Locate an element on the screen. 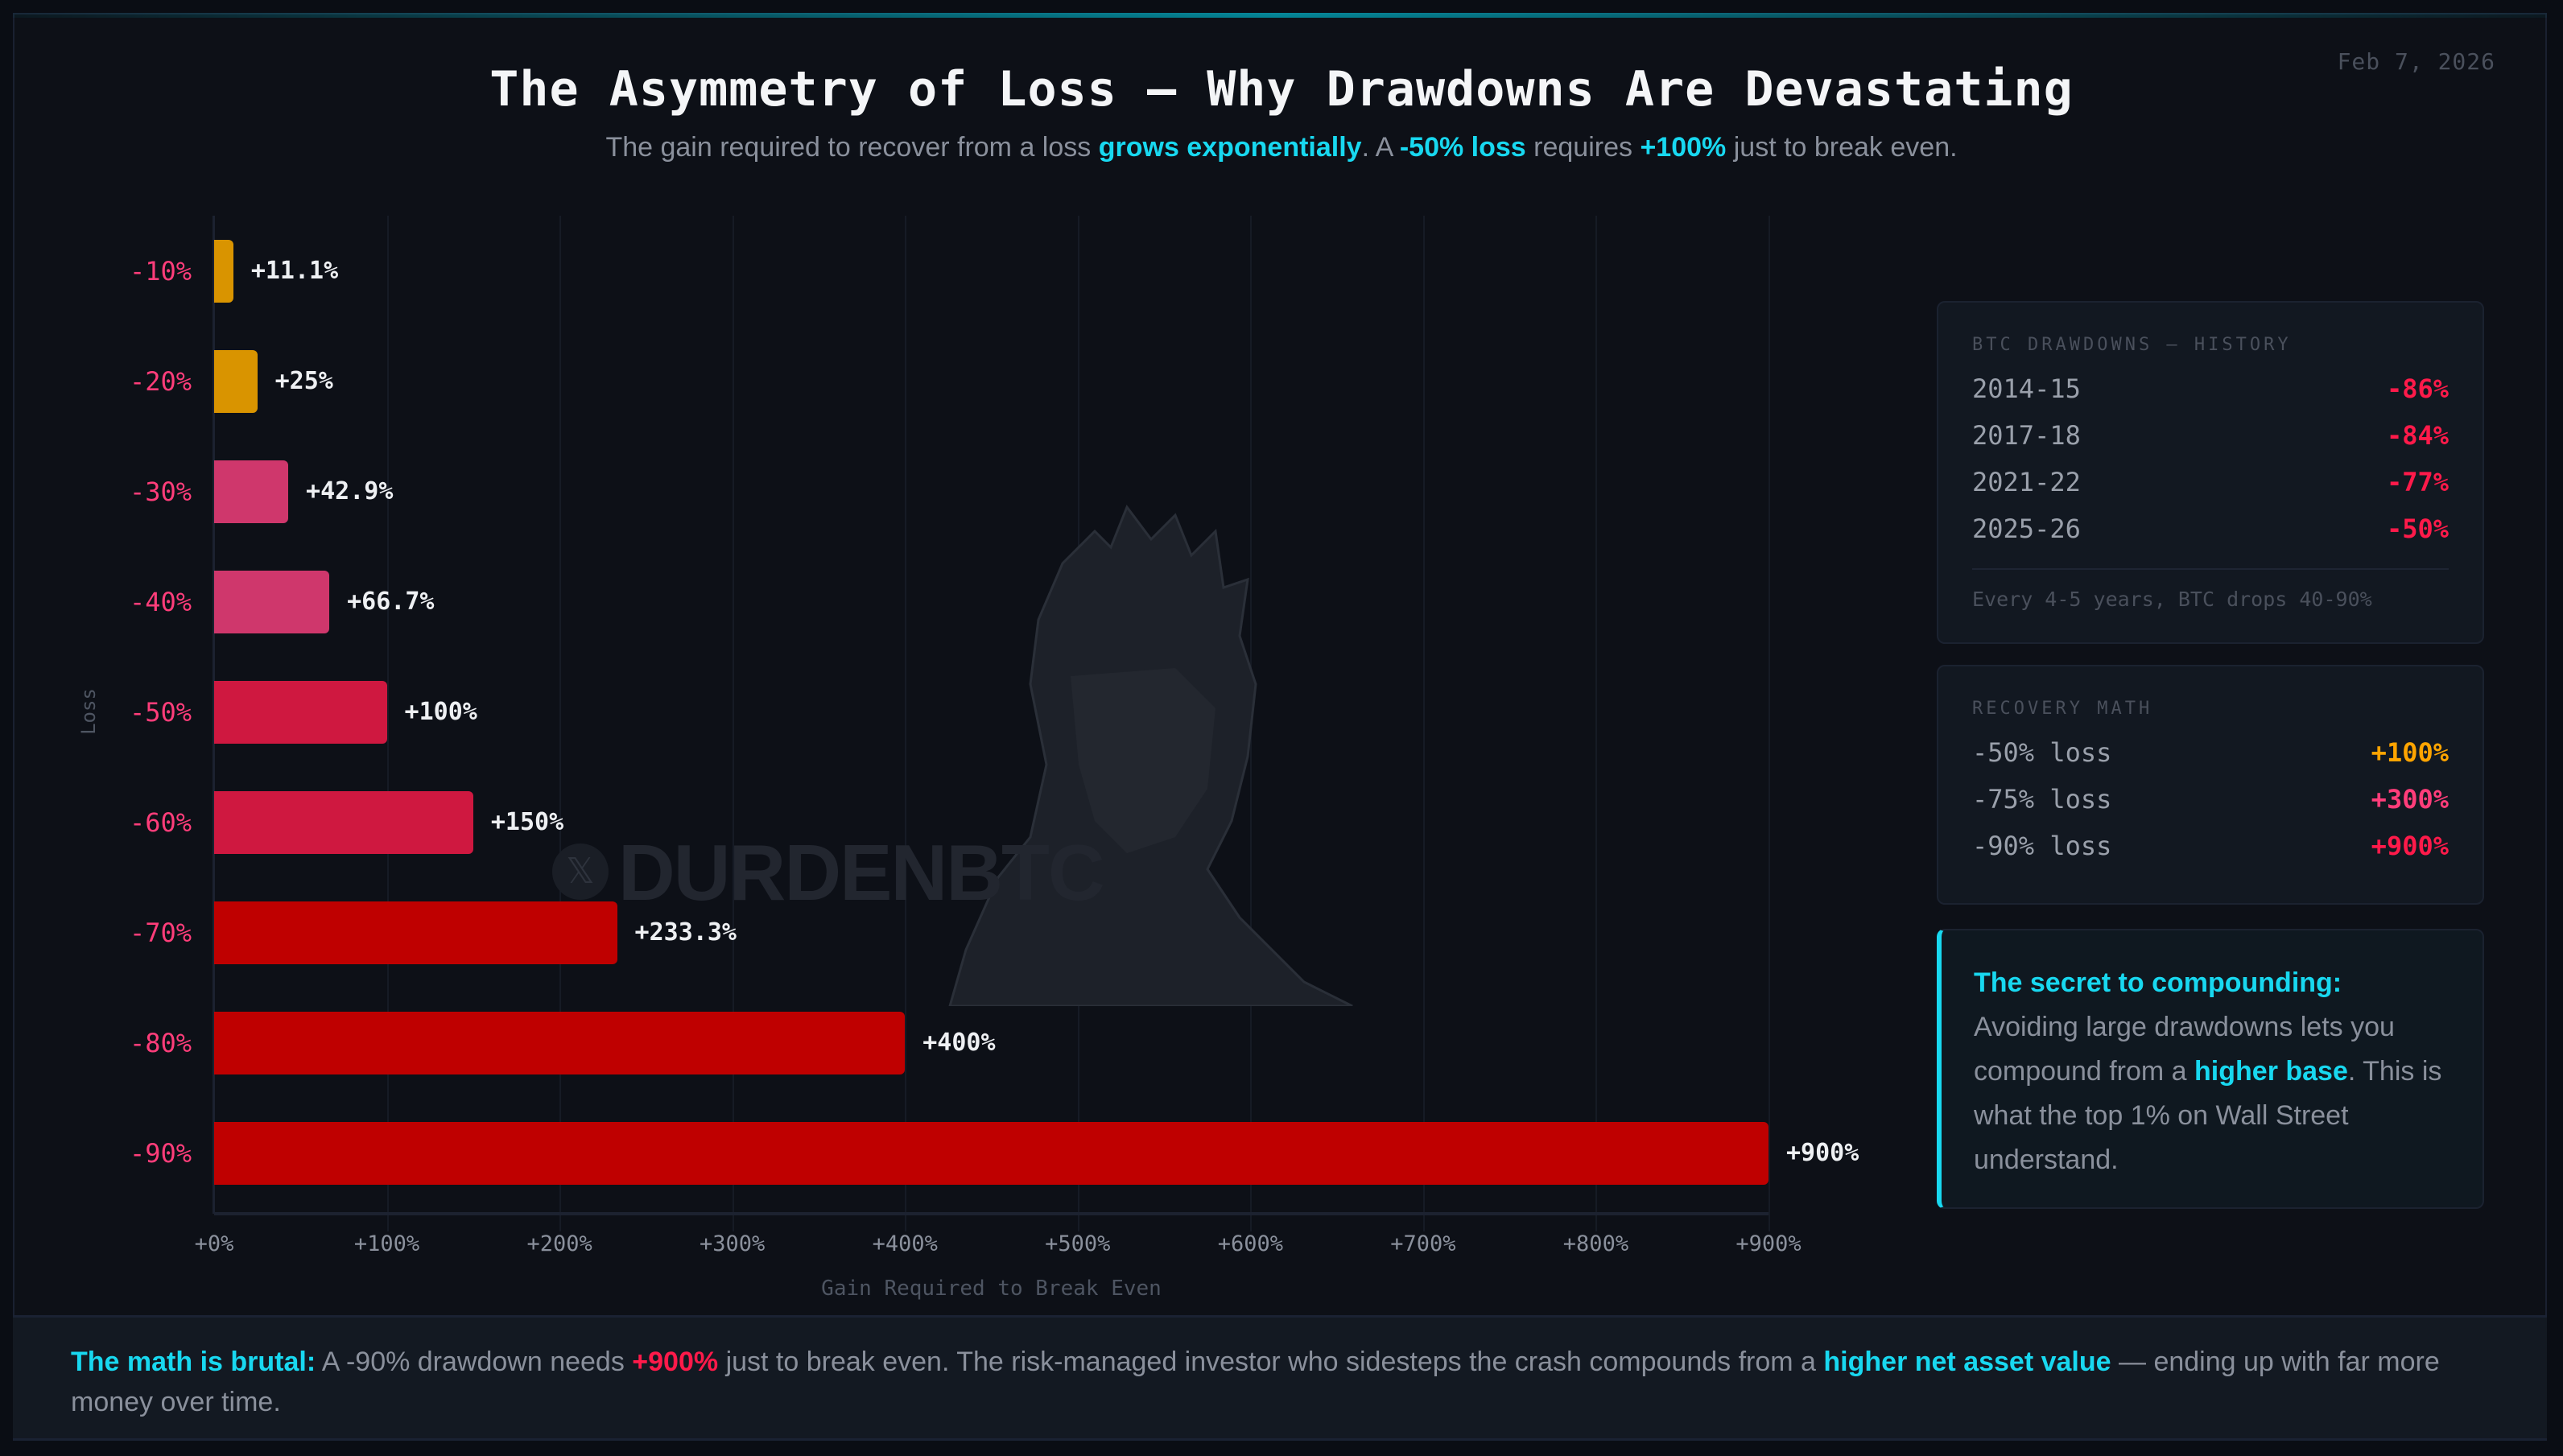 The height and width of the screenshot is (1456, 2563). history-period: 2017-18 is located at coordinates (2026, 435).